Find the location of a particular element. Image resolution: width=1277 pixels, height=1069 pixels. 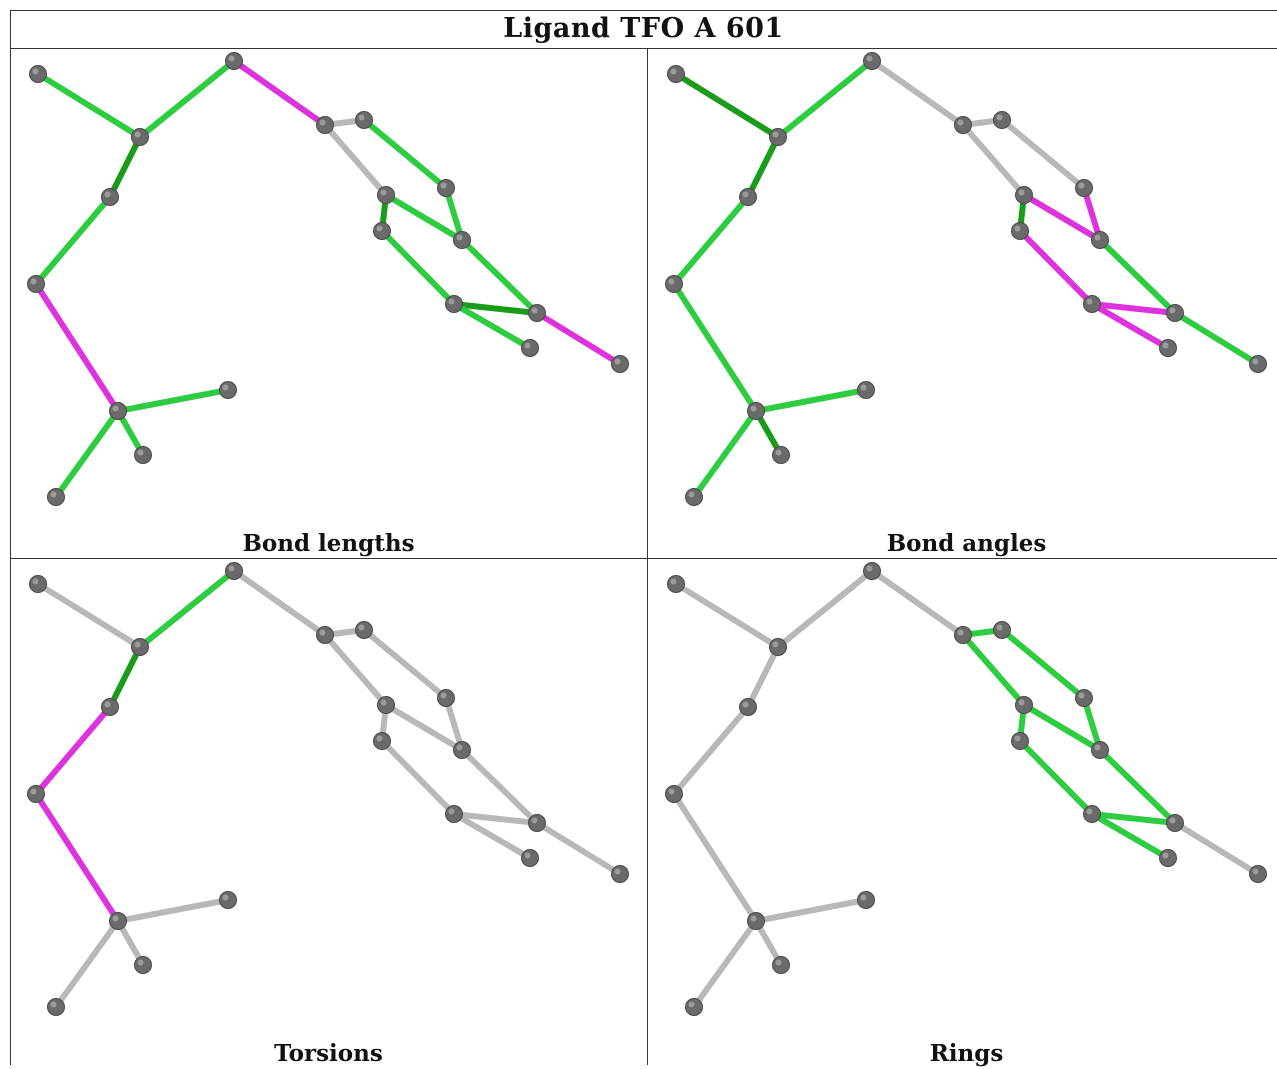

bond-c1-o1 is located at coordinates (187, 99).